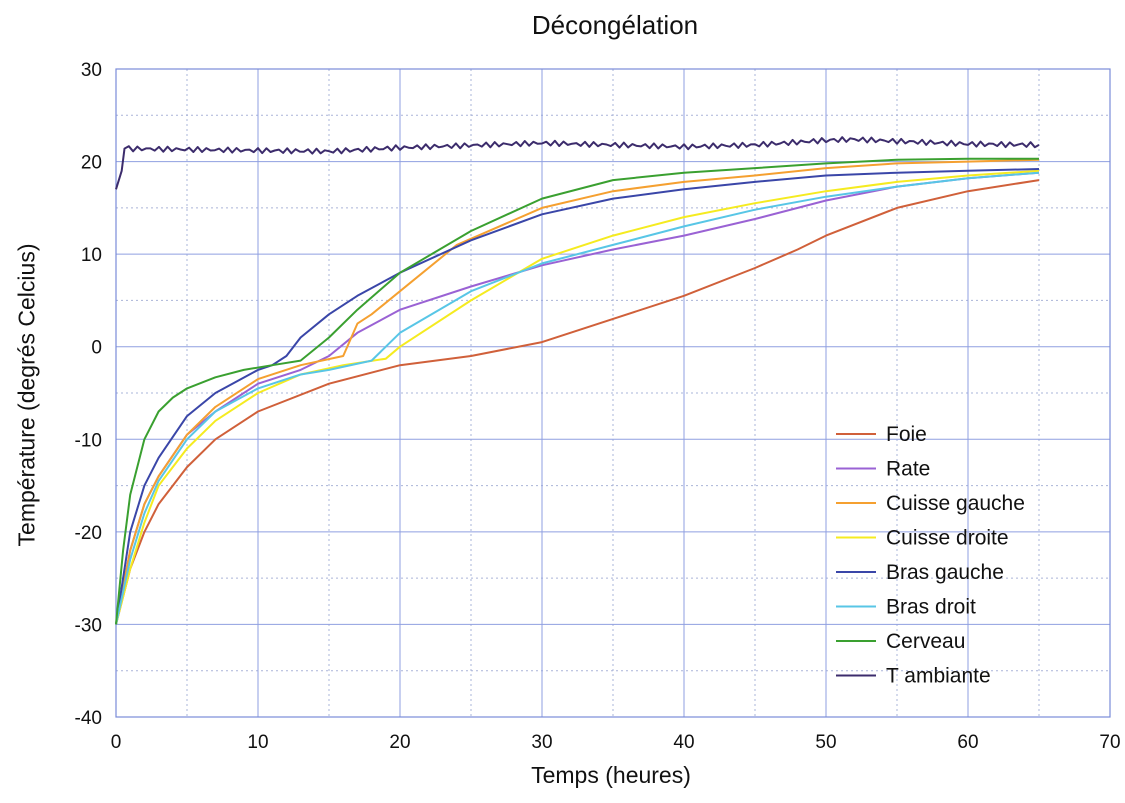  I want to click on x-tick-label: 0, so click(116, 742).